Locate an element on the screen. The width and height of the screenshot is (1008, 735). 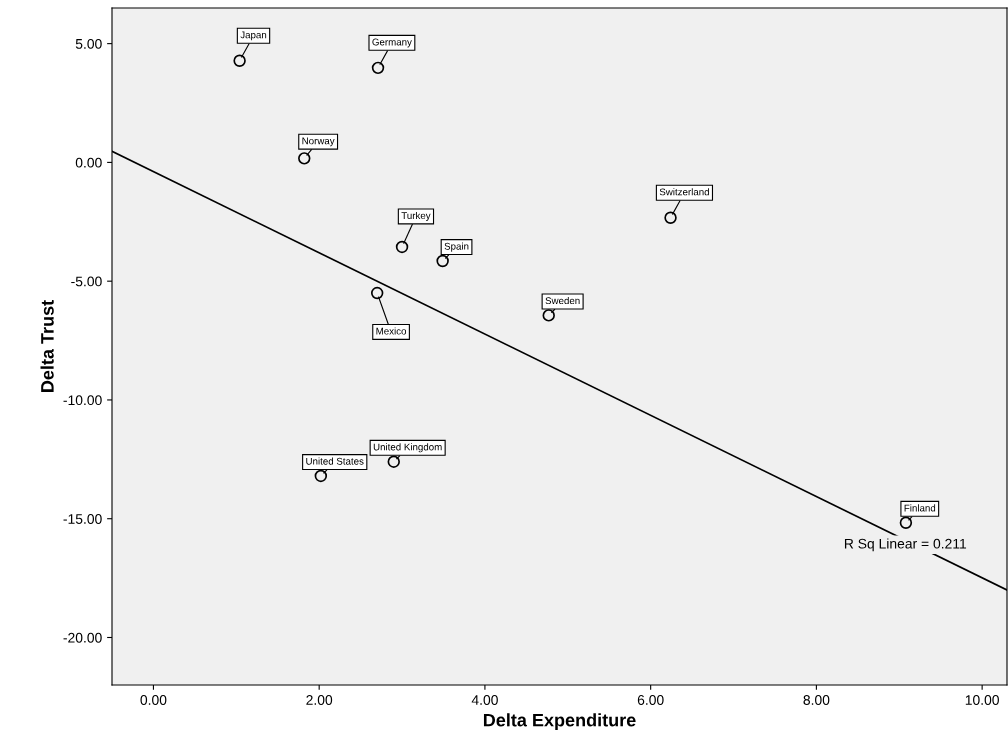
x-tick-label: 6.00 is located at coordinates (650, 700).